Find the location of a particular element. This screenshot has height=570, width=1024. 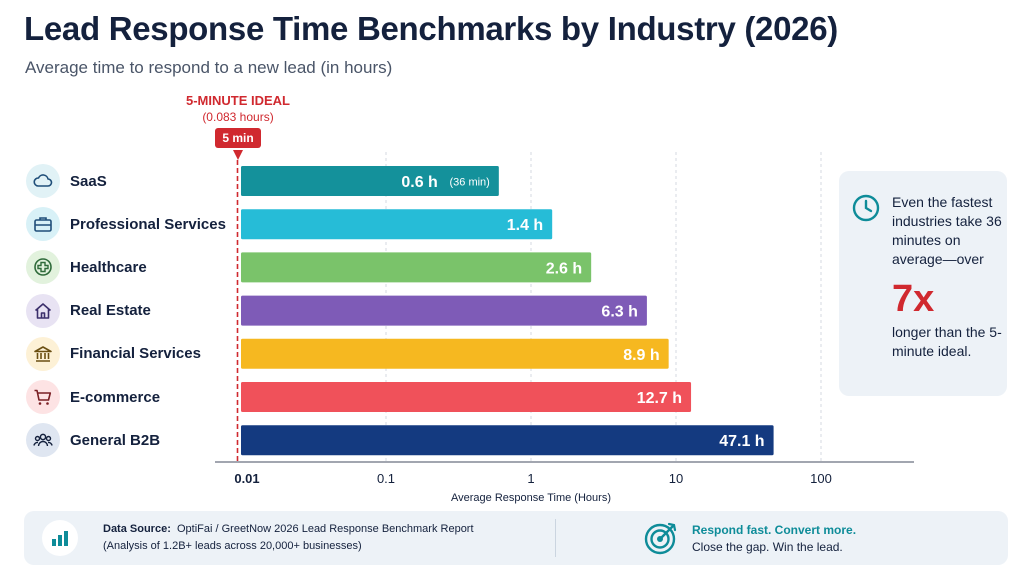

x-tick-label: 1 is located at coordinates (530, 478).